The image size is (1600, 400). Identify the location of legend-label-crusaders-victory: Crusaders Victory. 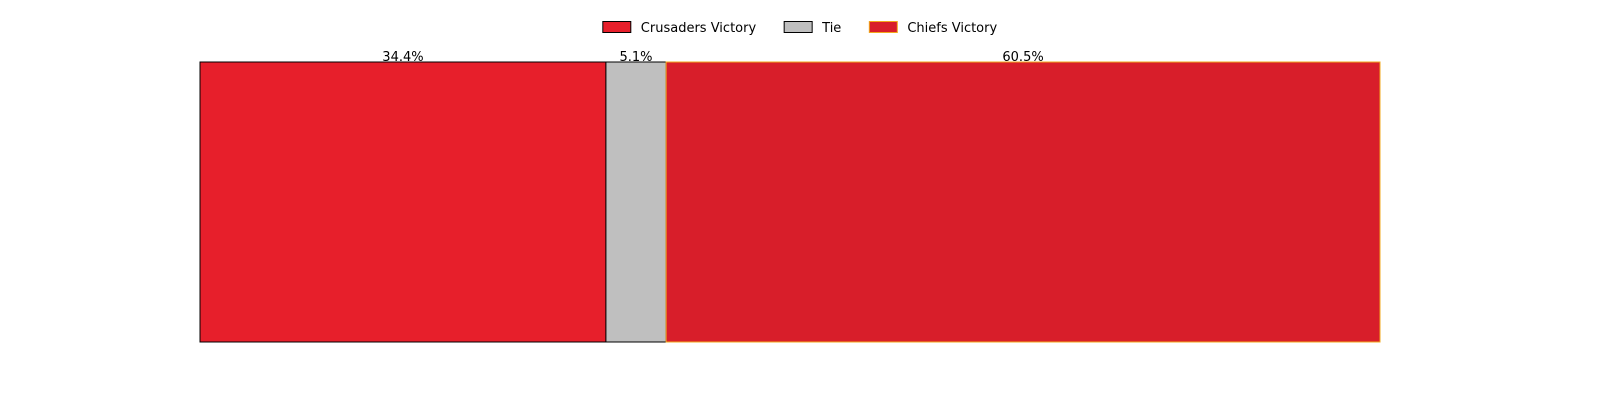
(699, 28).